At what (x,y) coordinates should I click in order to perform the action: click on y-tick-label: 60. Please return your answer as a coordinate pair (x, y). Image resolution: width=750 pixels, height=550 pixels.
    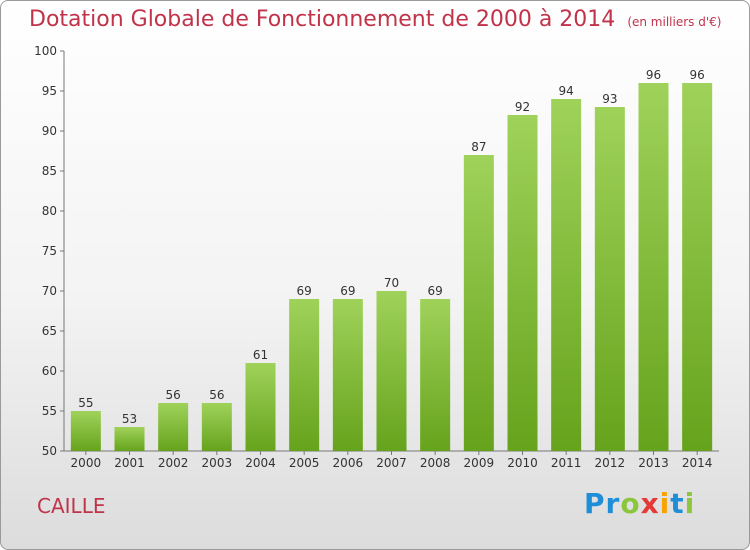
    Looking at the image, I should click on (49, 371).